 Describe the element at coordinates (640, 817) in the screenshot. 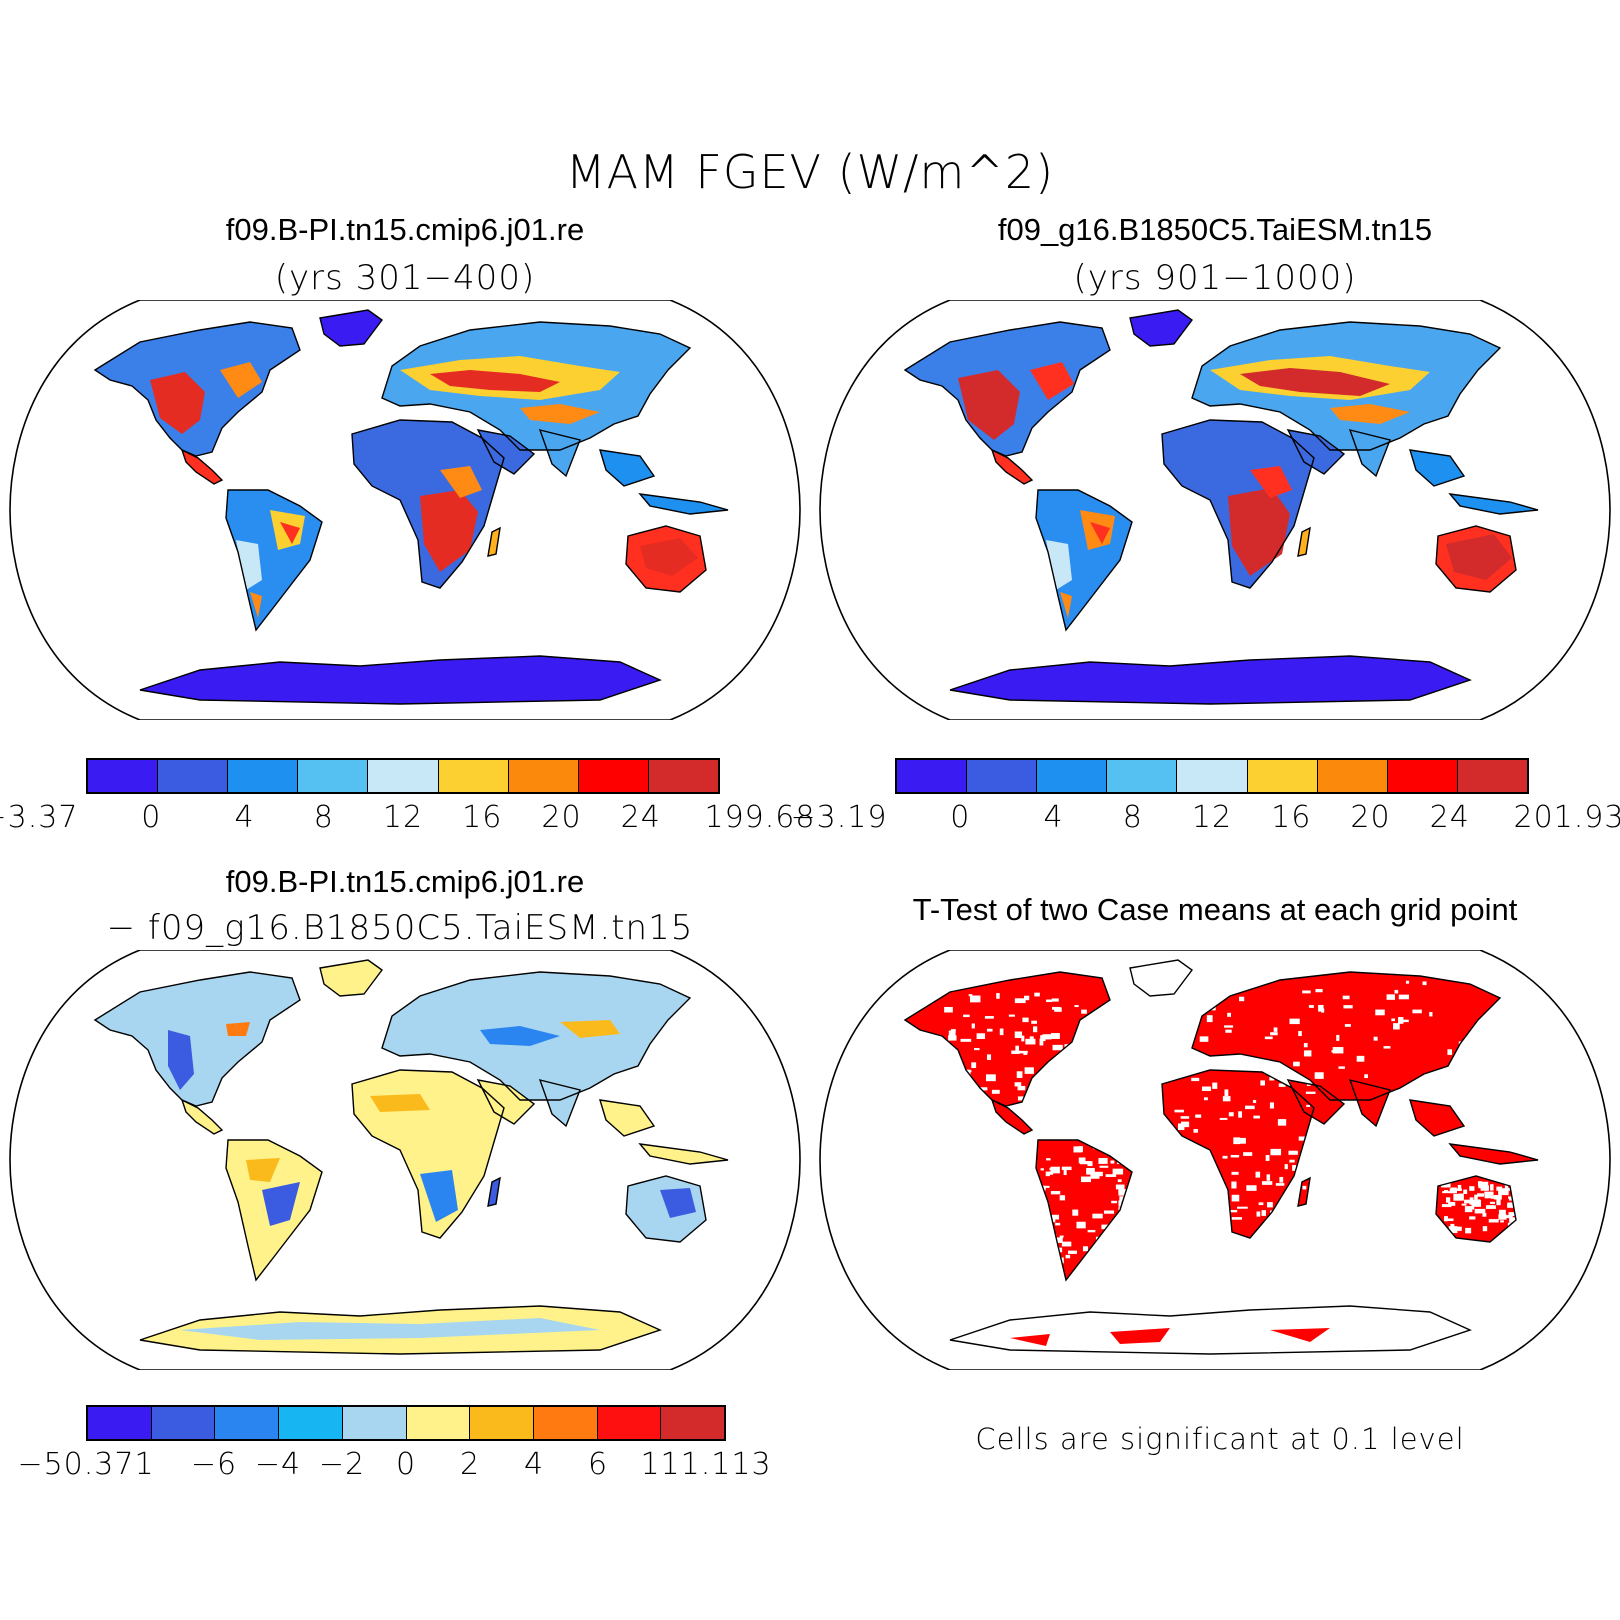

I see `colorbar-tick-label: 24` at that location.